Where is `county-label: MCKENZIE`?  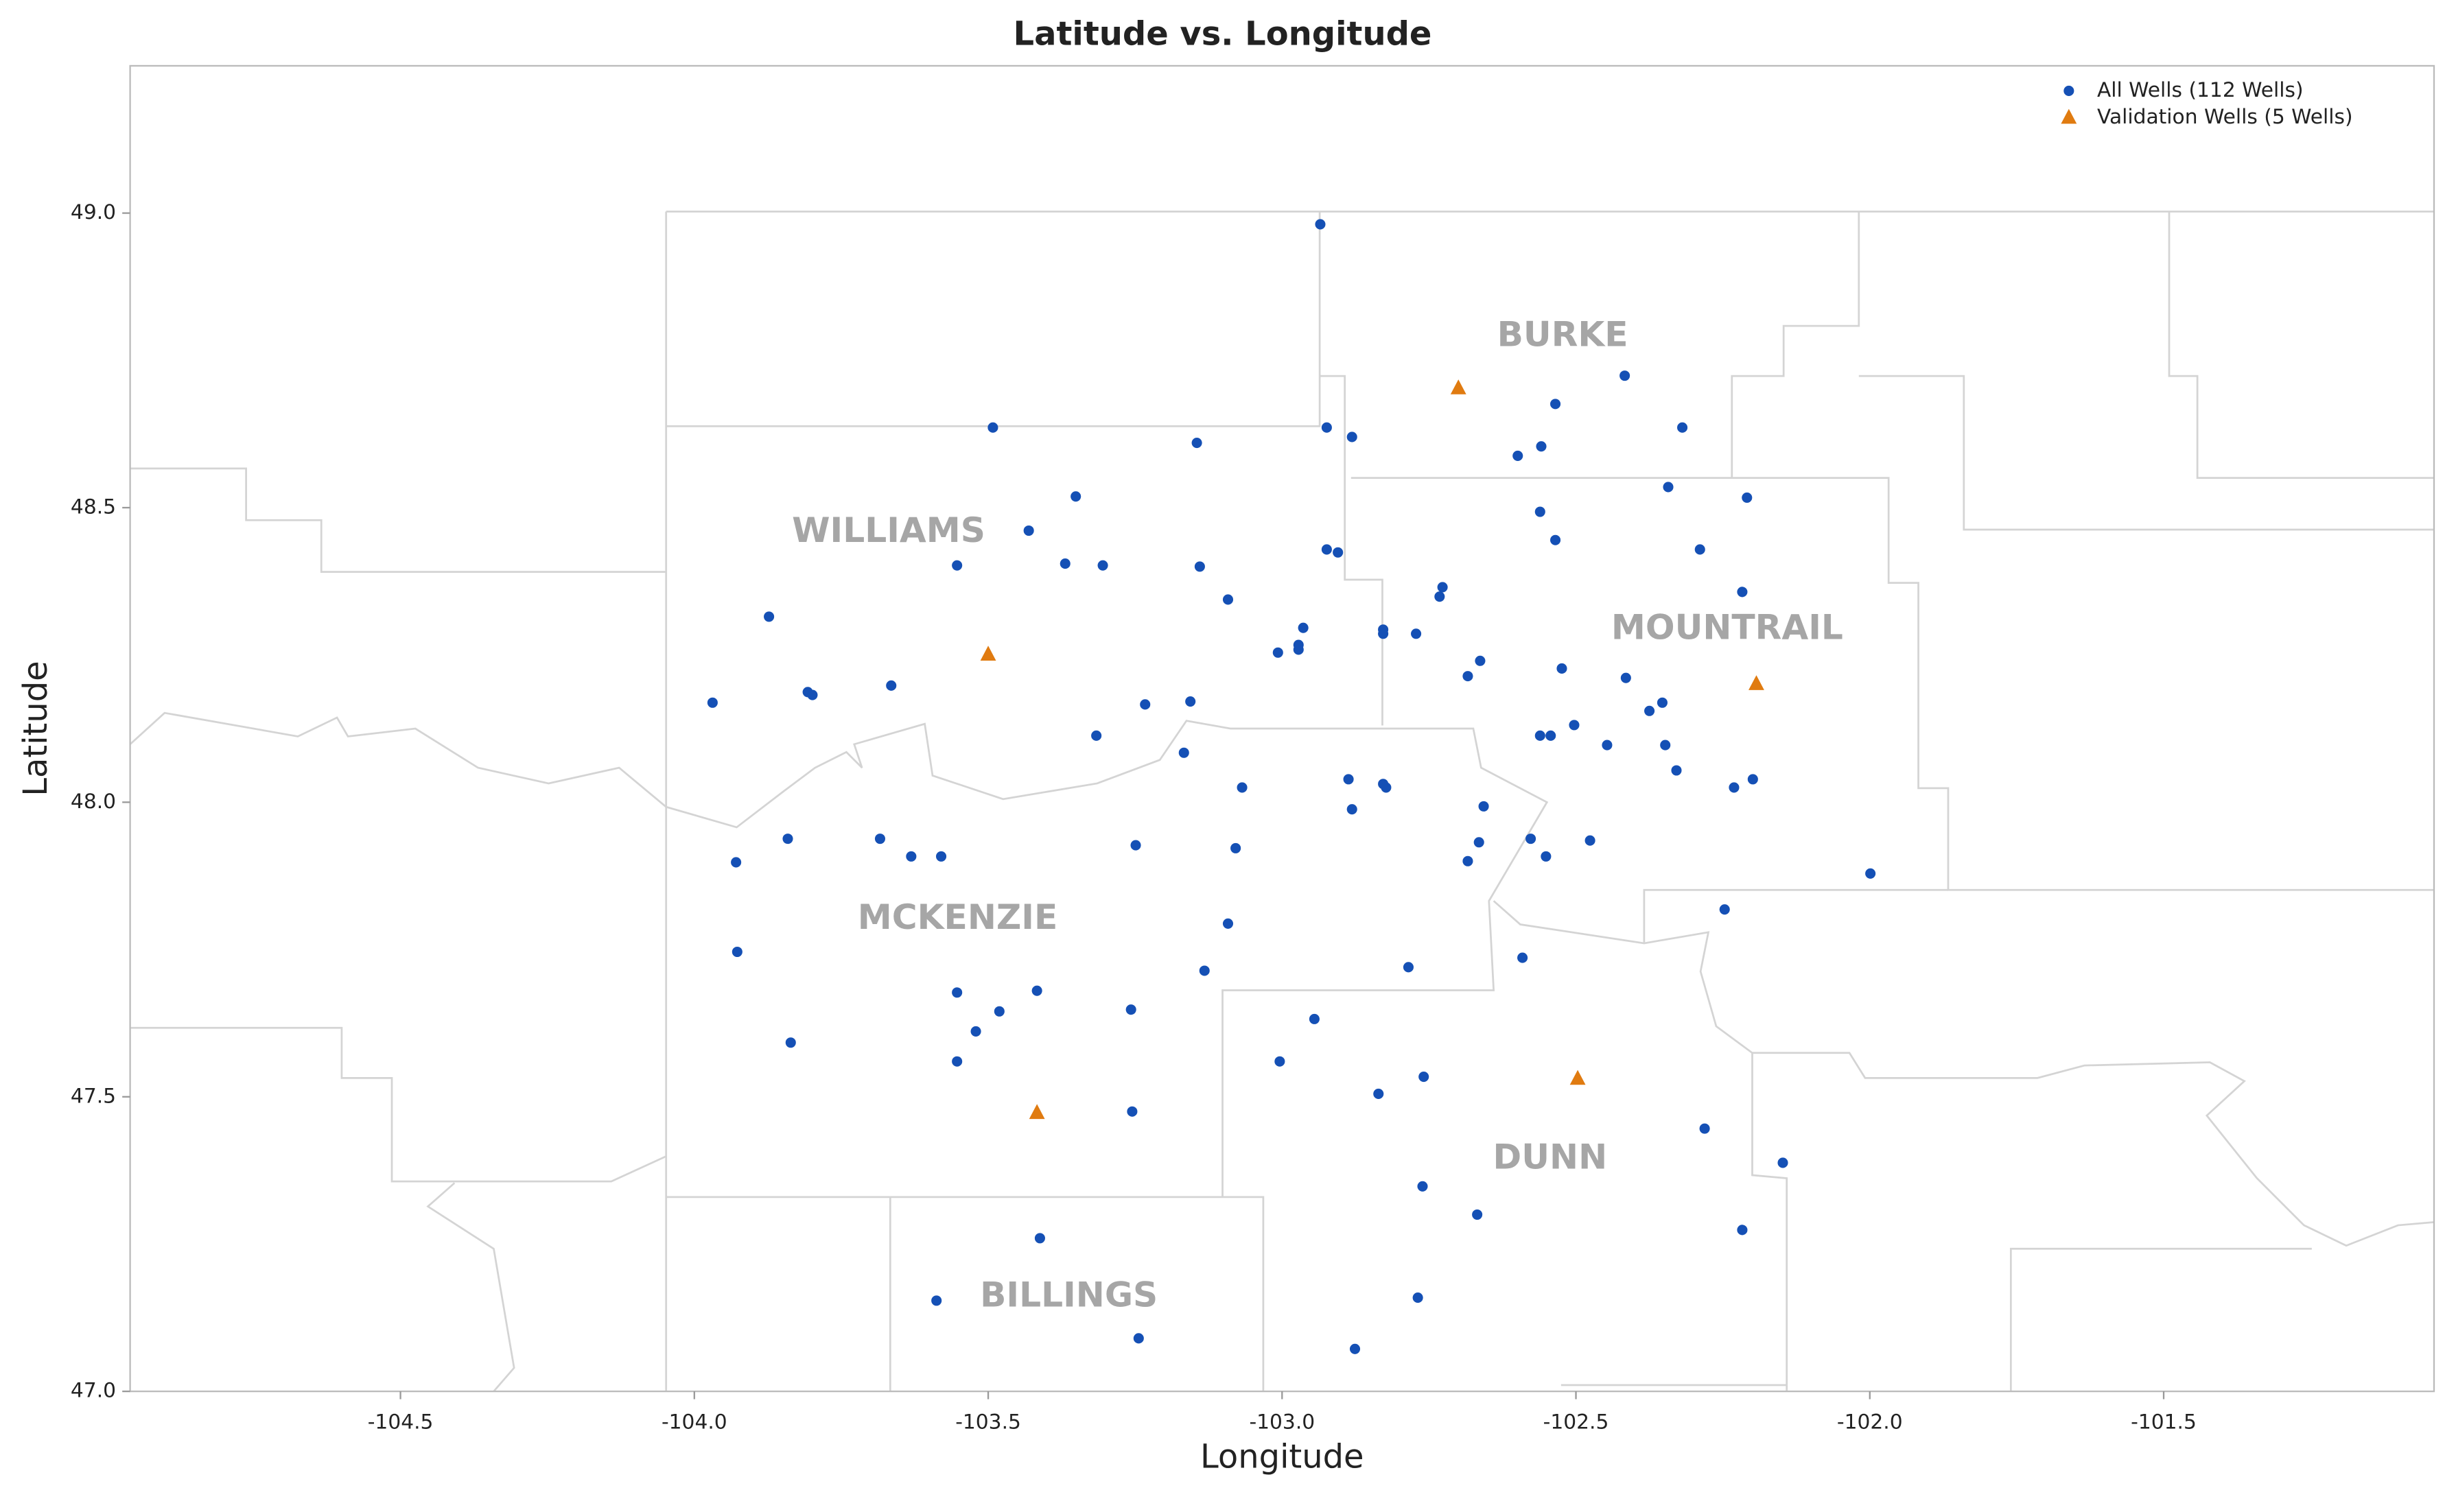 county-label: MCKENZIE is located at coordinates (958, 917).